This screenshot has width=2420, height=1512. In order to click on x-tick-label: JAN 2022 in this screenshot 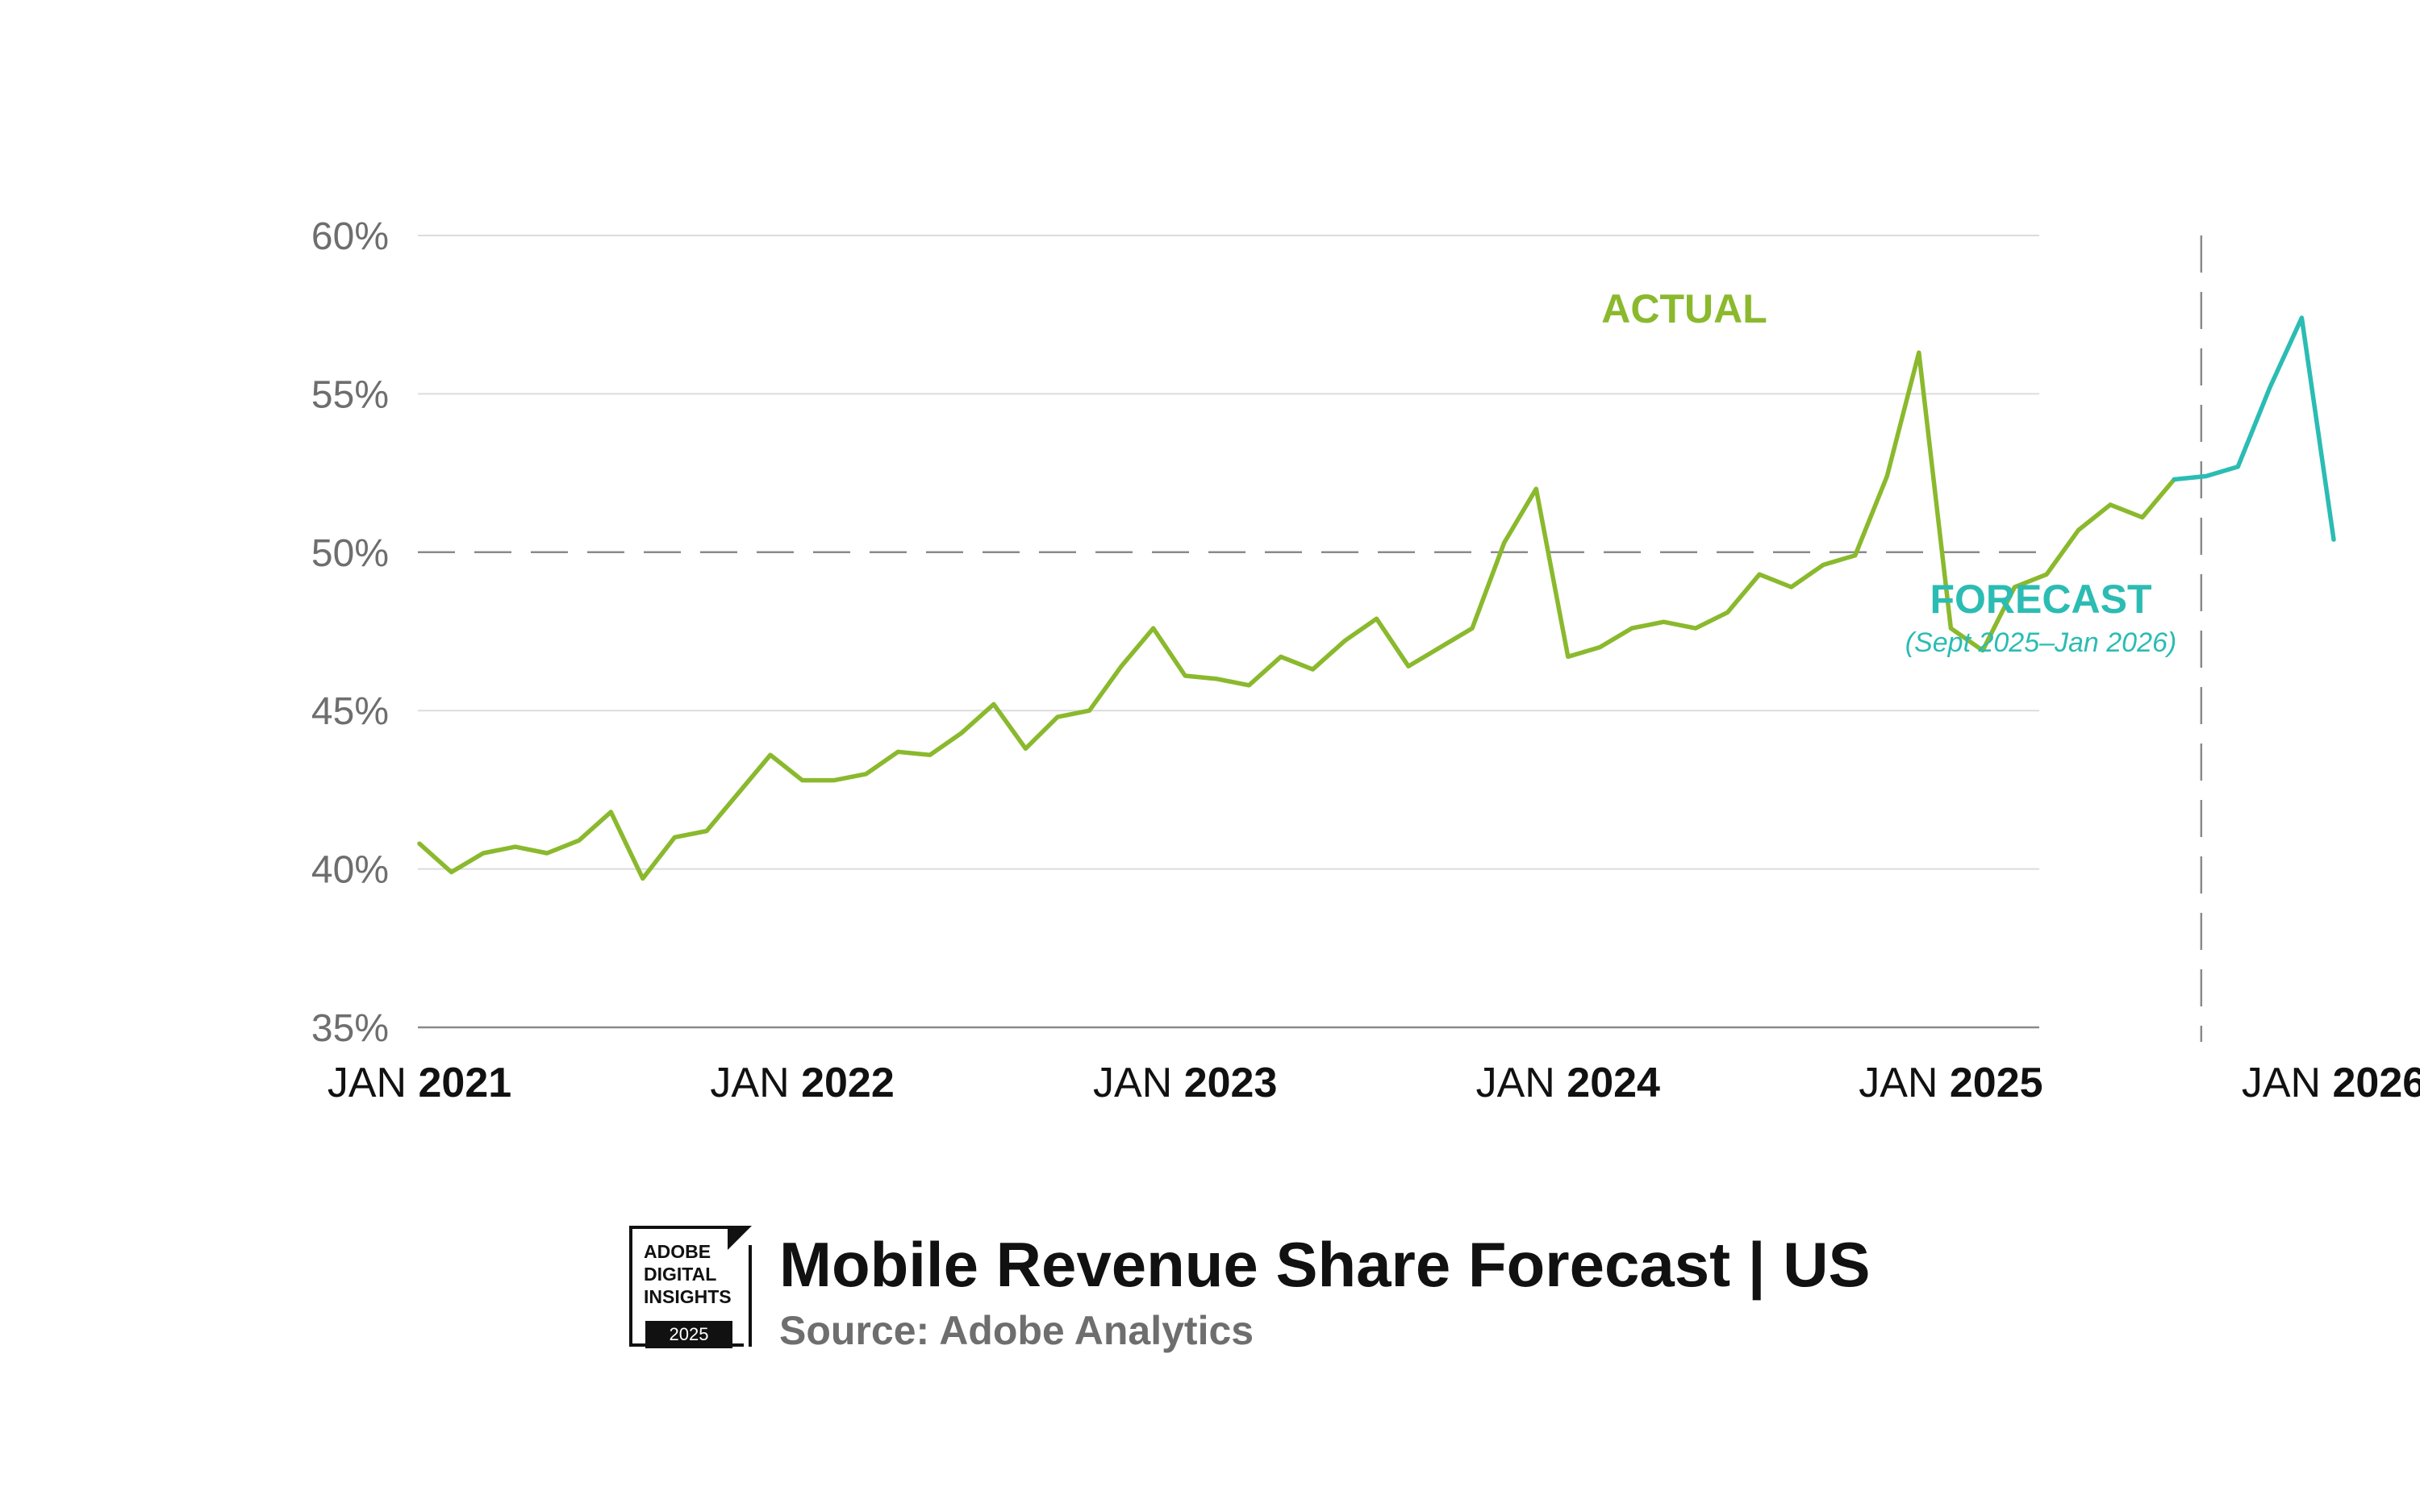, I will do `click(802, 1083)`.